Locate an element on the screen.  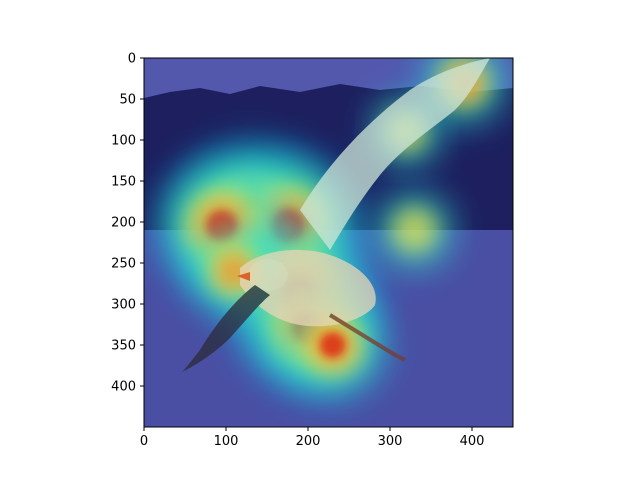
x-tick-label: 100 is located at coordinates (226, 441).